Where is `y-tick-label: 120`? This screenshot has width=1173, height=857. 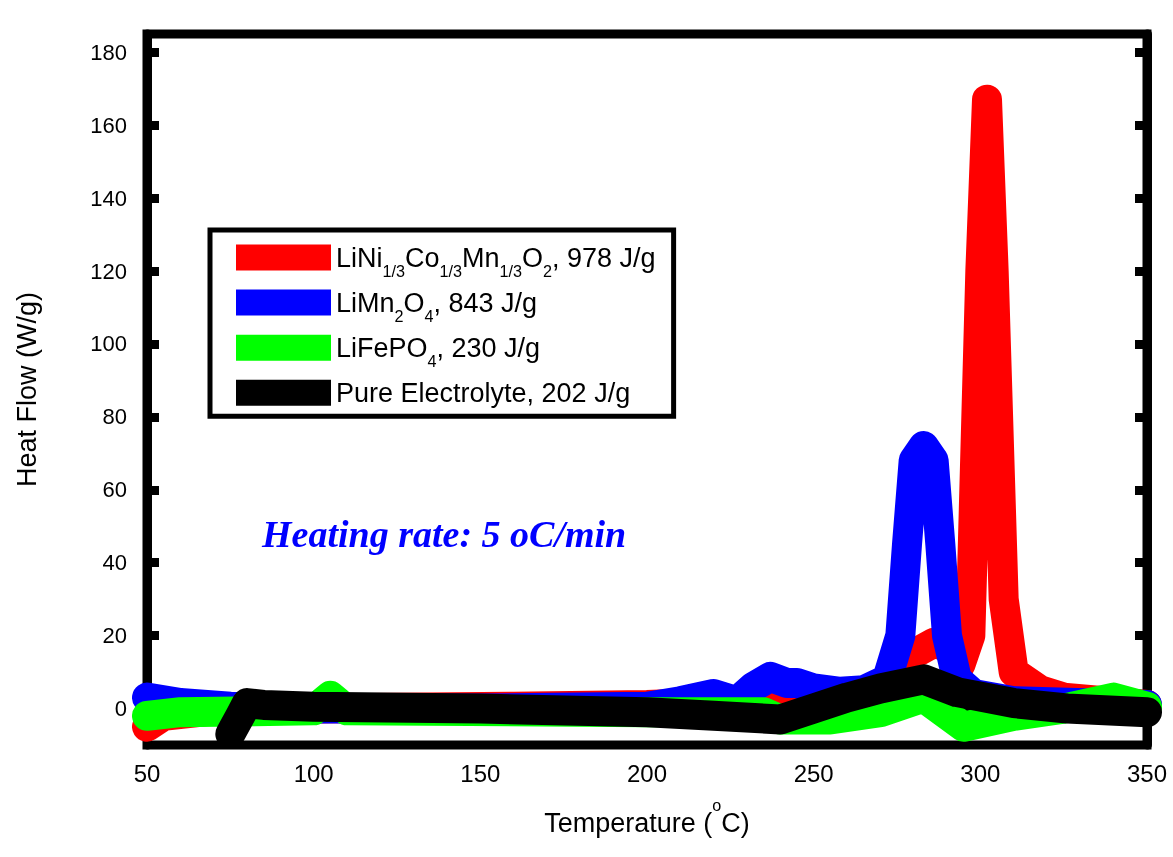 y-tick-label: 120 is located at coordinates (108, 271).